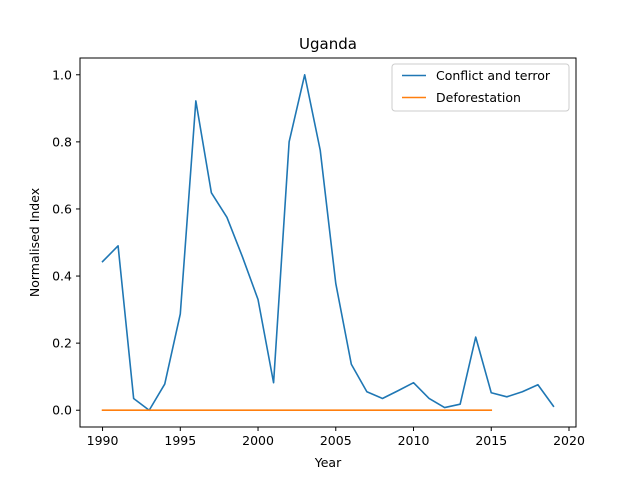  What do you see at coordinates (62, 343) in the screenshot?
I see `y-tick-label-0.2: 0.2` at bounding box center [62, 343].